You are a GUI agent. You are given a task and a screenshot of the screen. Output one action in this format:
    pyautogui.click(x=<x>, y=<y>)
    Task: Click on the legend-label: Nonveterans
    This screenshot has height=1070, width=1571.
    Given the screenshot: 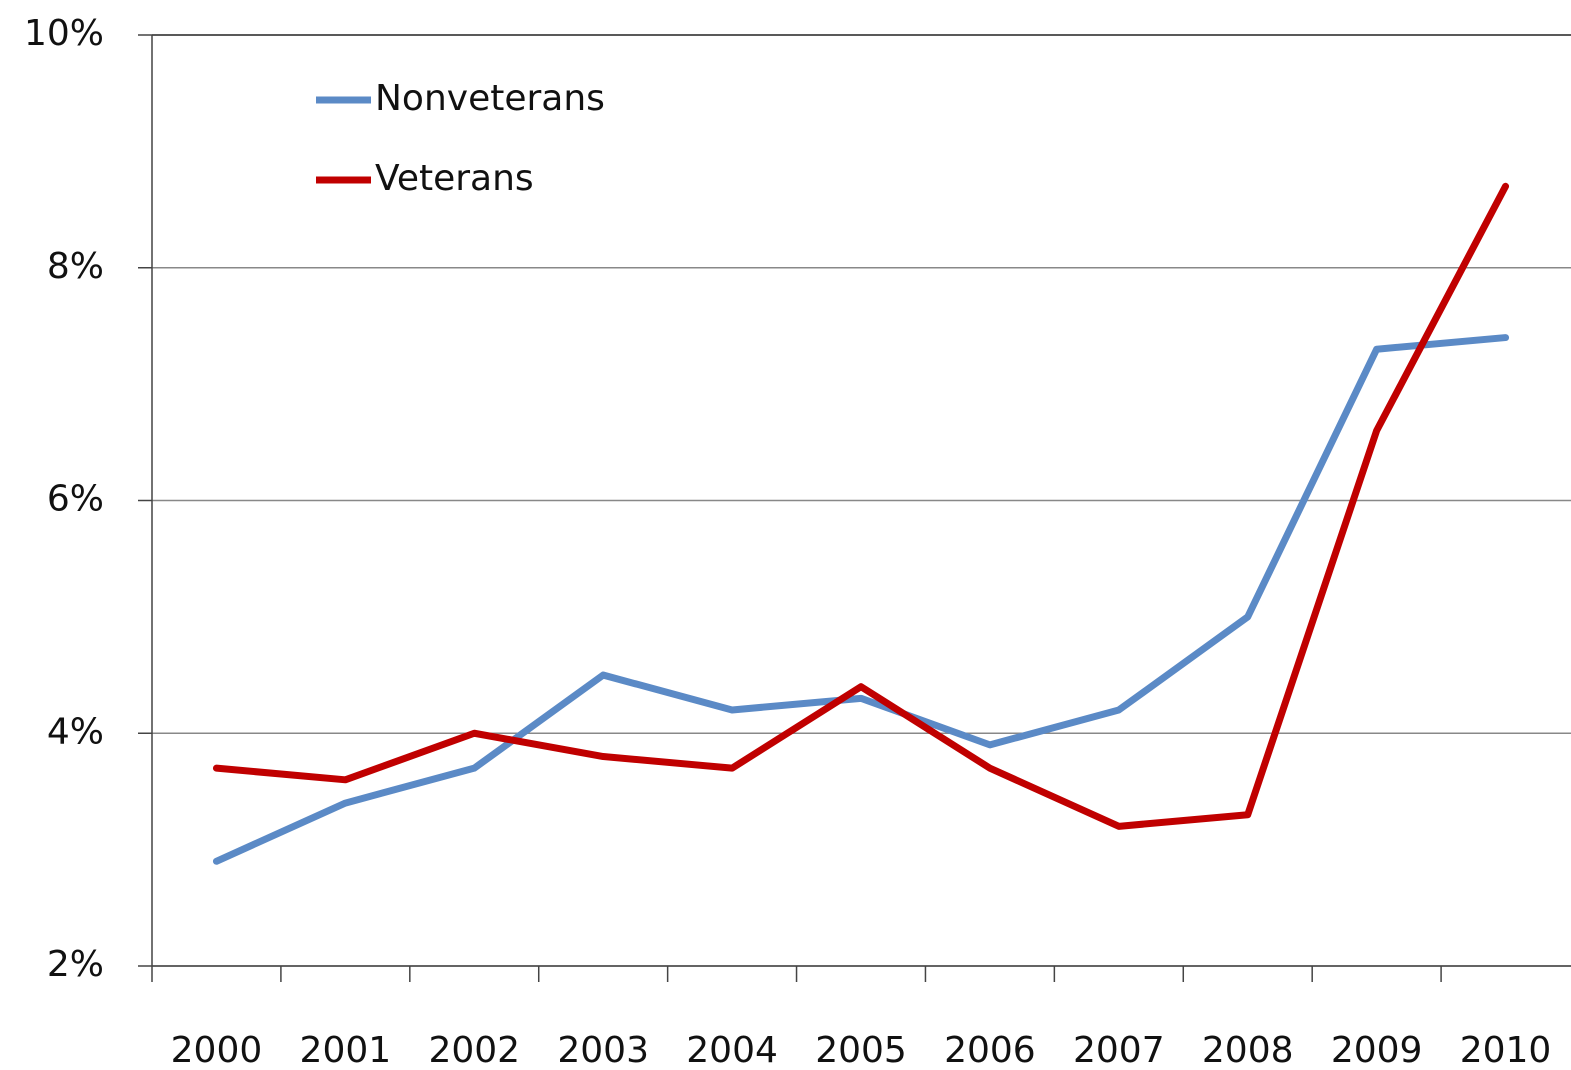 What is the action you would take?
    pyautogui.click(x=490, y=98)
    